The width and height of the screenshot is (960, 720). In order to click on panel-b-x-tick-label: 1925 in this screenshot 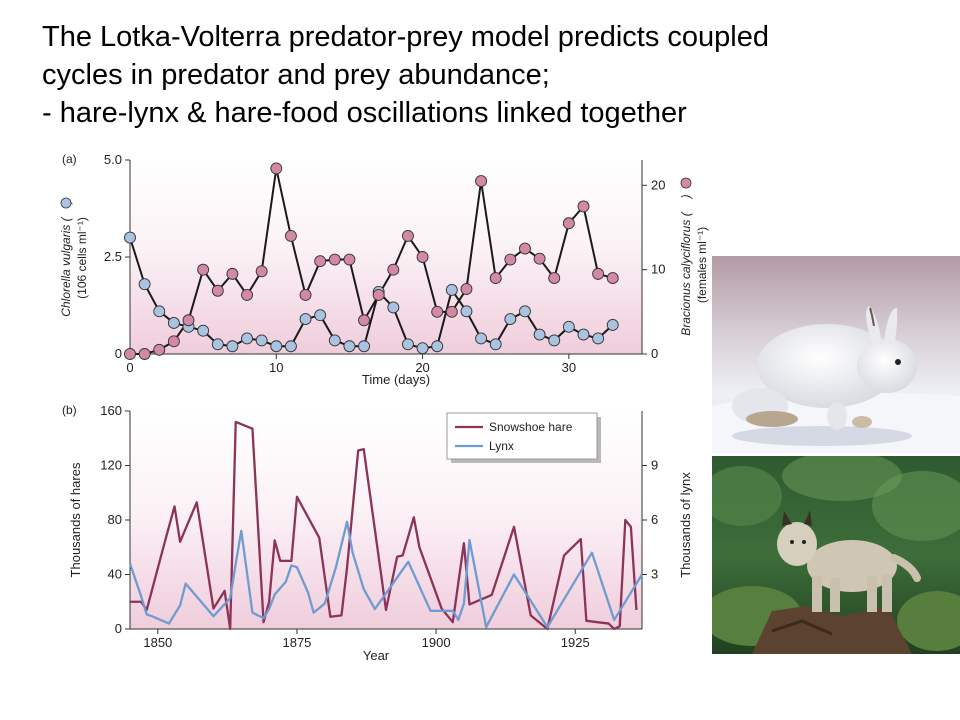, I will do `click(575, 642)`.